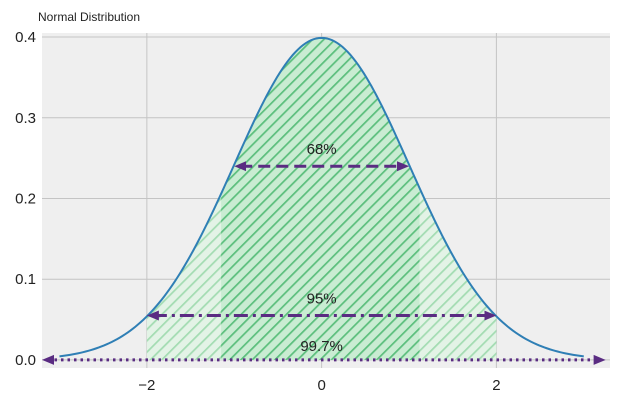 The width and height of the screenshot is (618, 405). I want to click on x-tick-label: 2, so click(496, 385).